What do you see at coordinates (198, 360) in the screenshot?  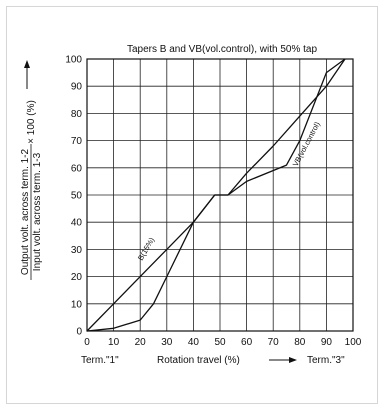 I see `x-axis-label: Rotation travel (%)` at bounding box center [198, 360].